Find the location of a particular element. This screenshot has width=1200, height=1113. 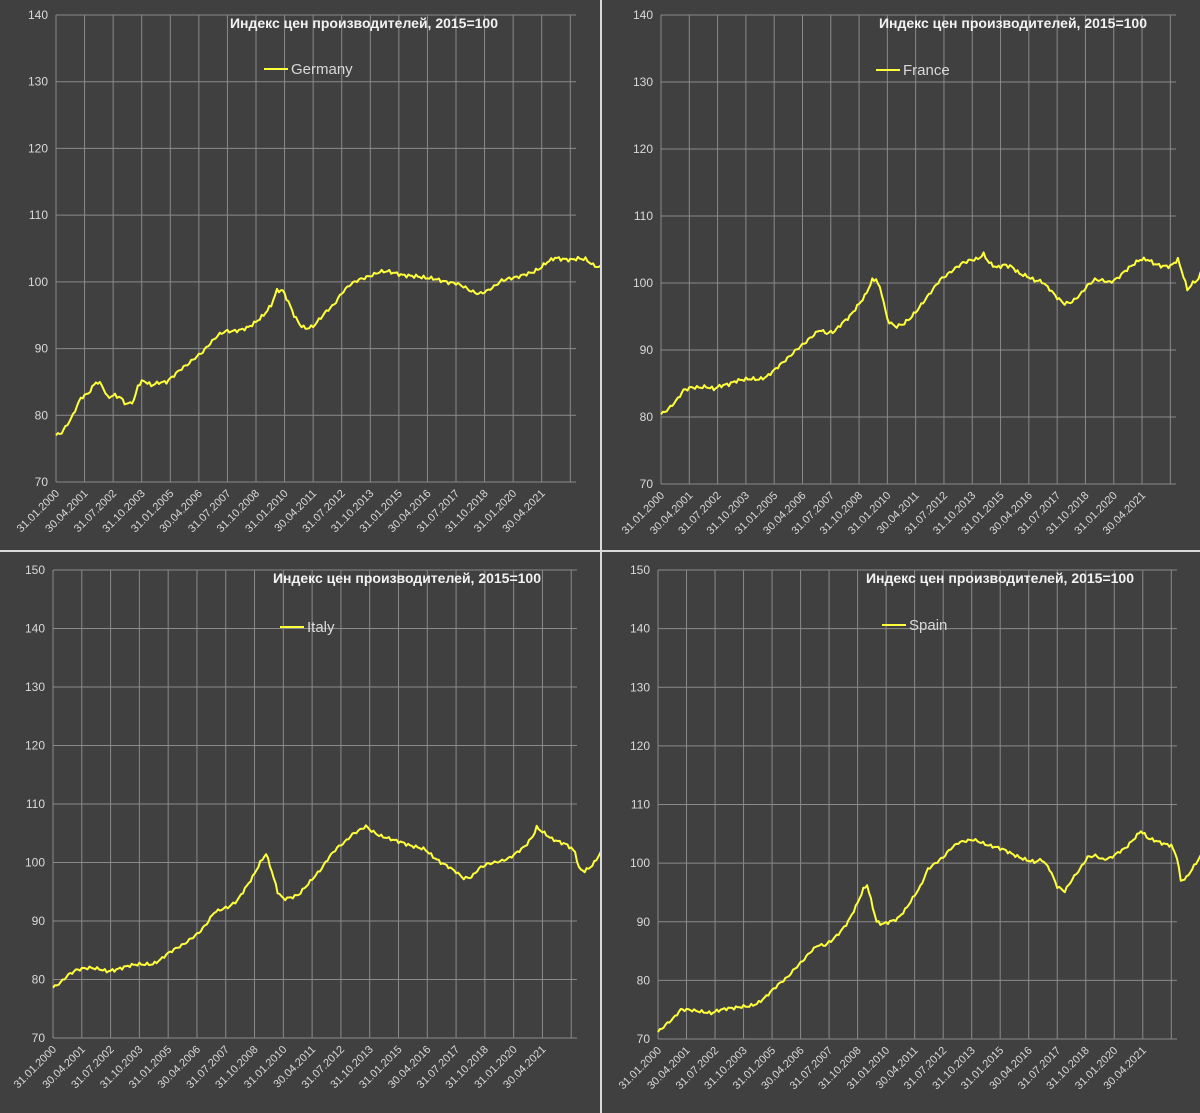

legend-label: Italy is located at coordinates (321, 627).